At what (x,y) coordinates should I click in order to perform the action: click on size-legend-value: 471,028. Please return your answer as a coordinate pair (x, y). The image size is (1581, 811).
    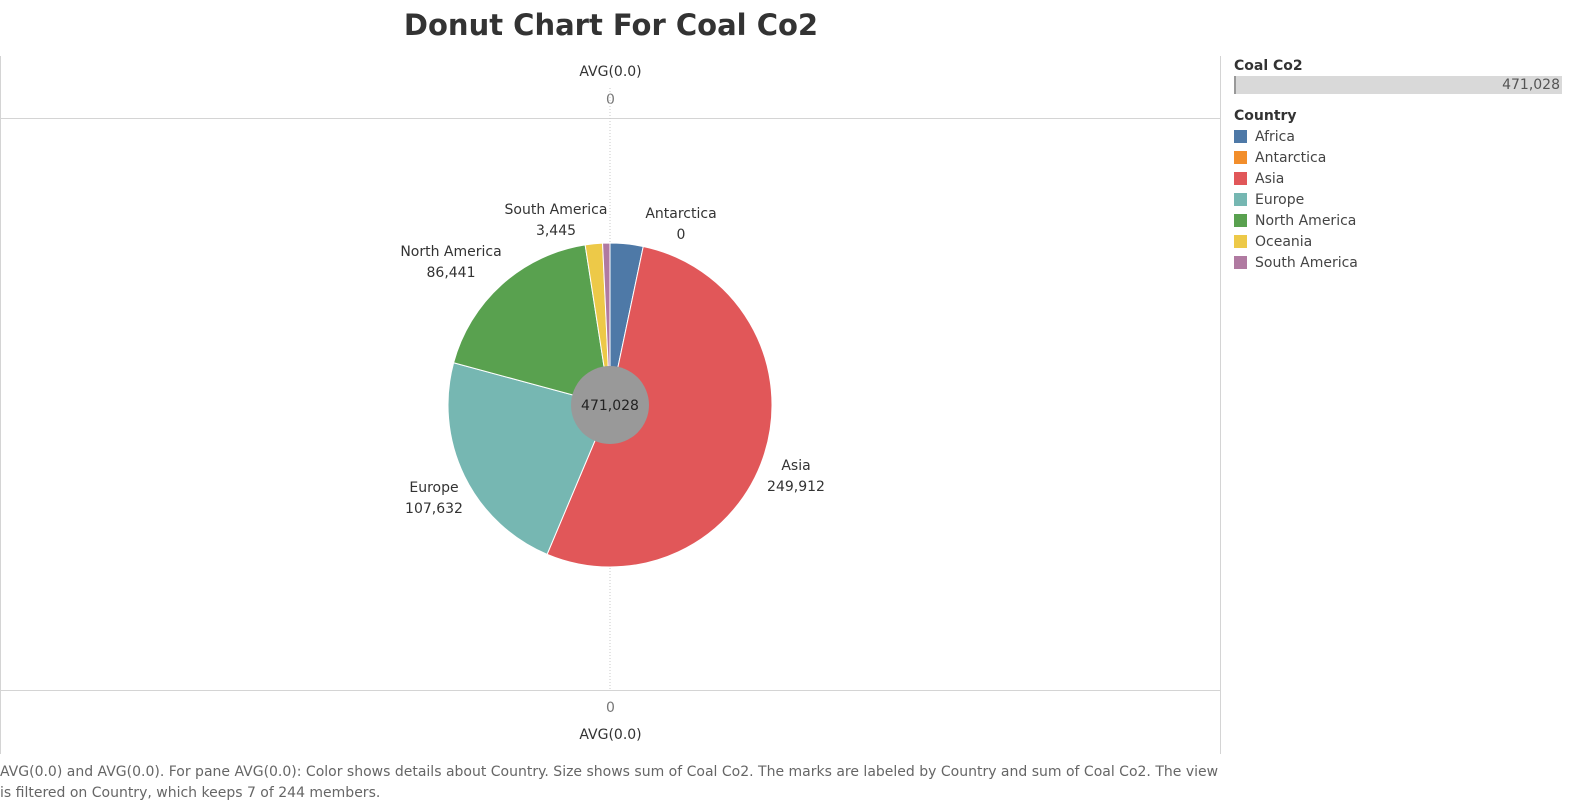
    Looking at the image, I should click on (1531, 85).